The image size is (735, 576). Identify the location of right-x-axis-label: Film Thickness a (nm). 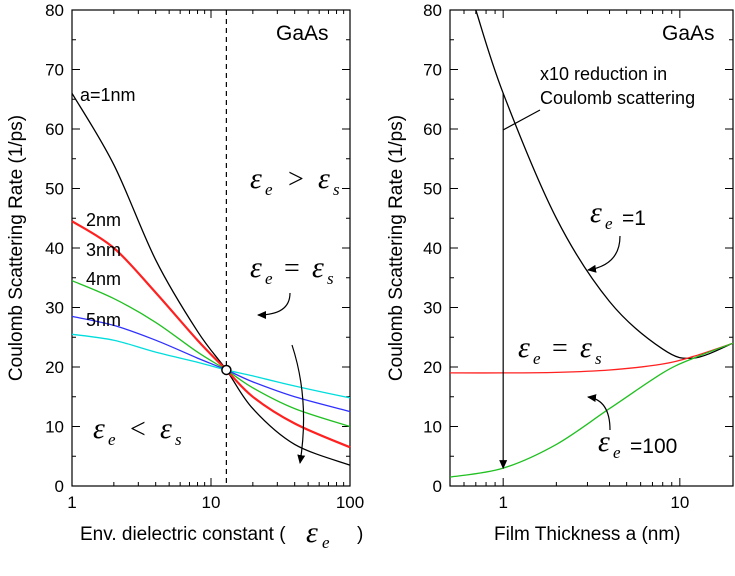
(587, 534).